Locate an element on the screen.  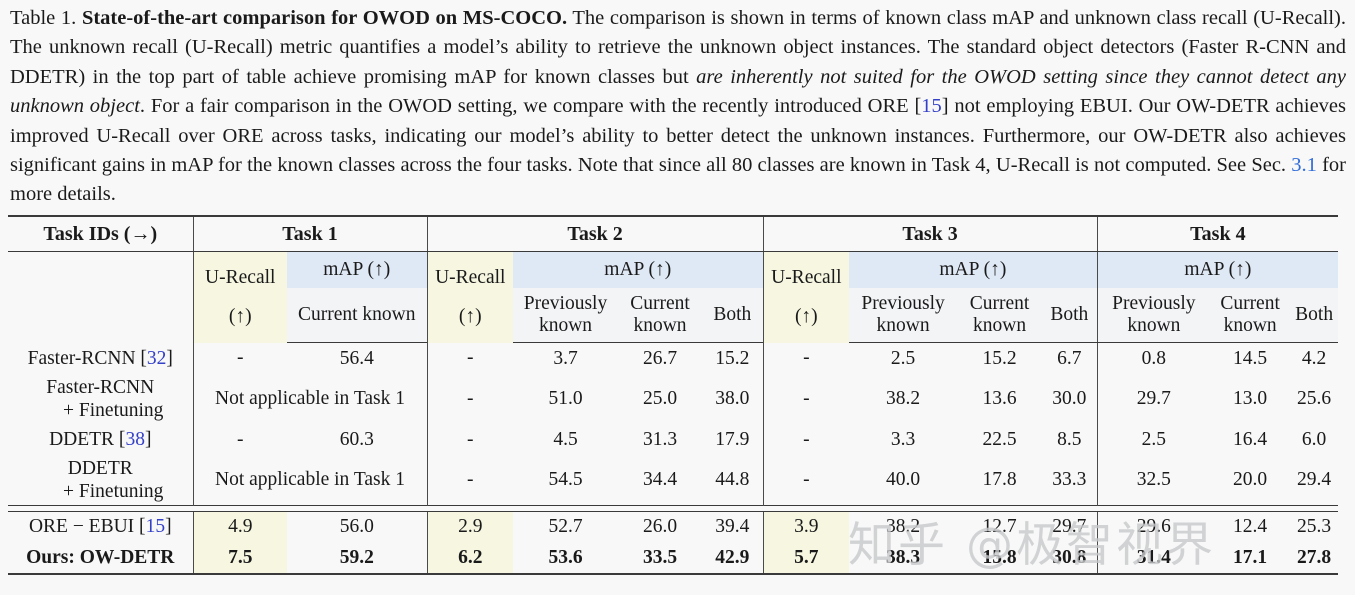
task-ids-header: Task IDs (→) is located at coordinates (100, 234).